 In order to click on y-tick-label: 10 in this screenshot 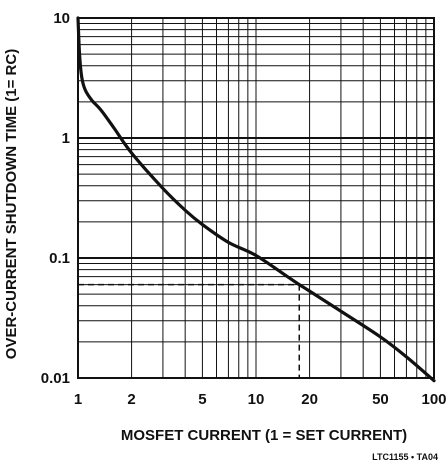, I will do `click(61, 18)`.